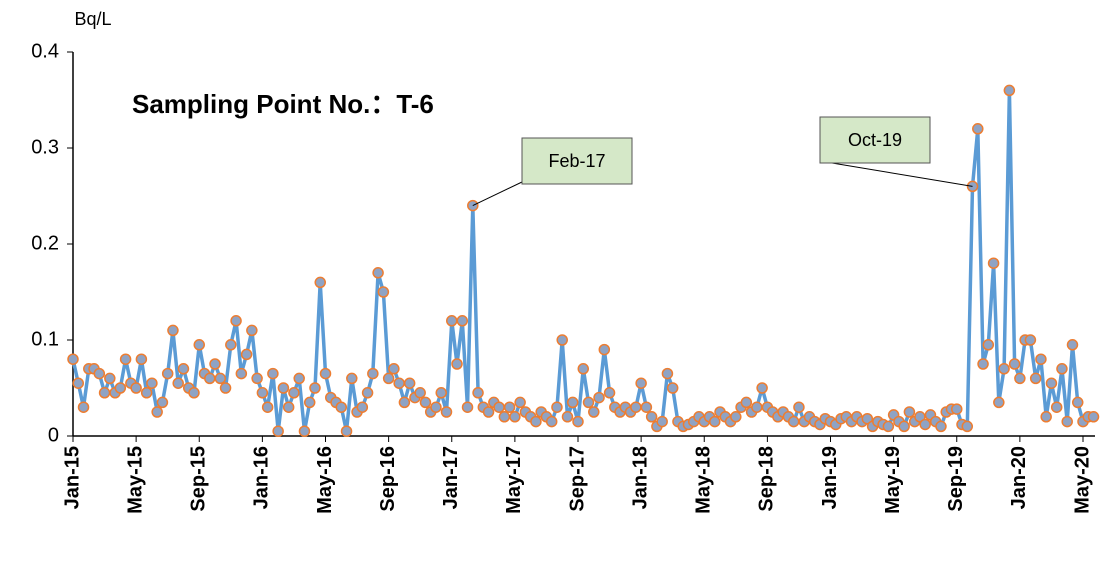 This screenshot has height=565, width=1100. What do you see at coordinates (896, 173) in the screenshot?
I see `callout-leader` at bounding box center [896, 173].